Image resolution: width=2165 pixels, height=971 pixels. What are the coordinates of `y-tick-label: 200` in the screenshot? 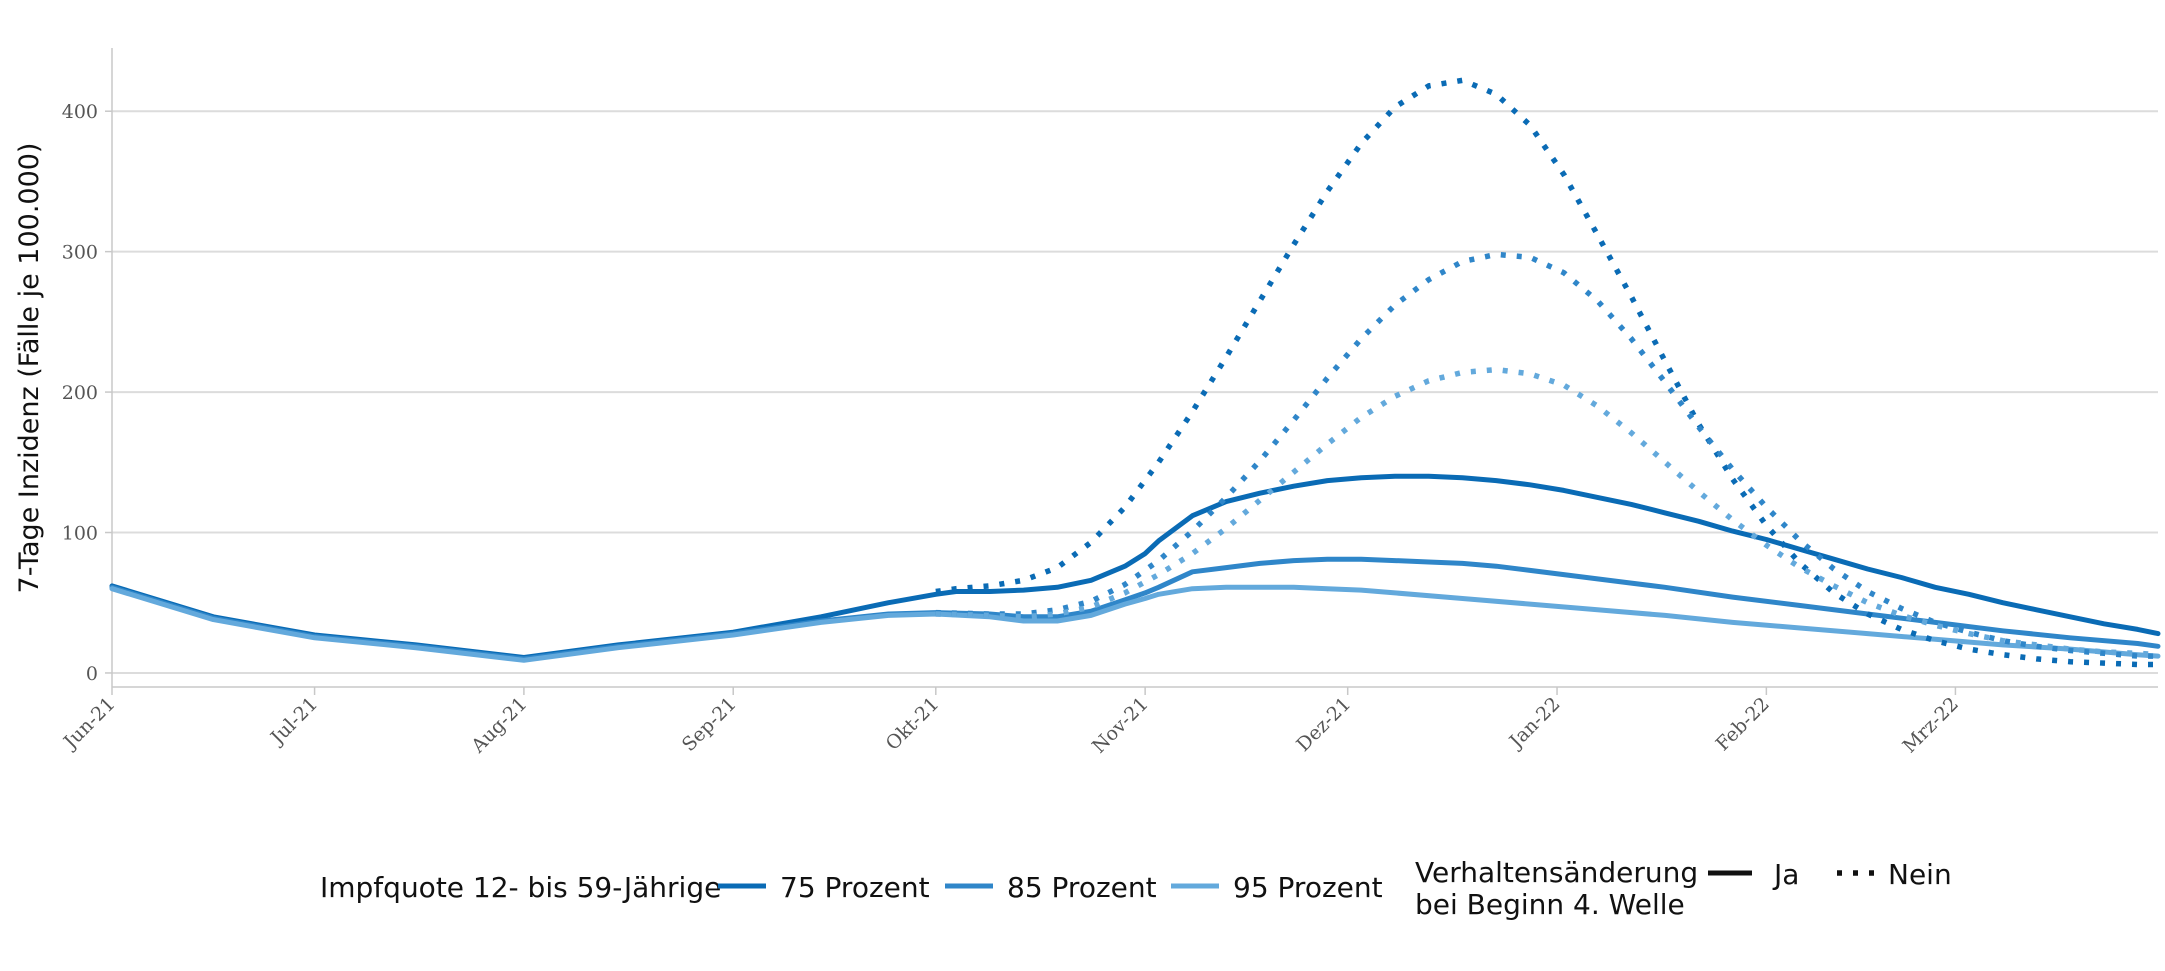 It's located at (80, 393).